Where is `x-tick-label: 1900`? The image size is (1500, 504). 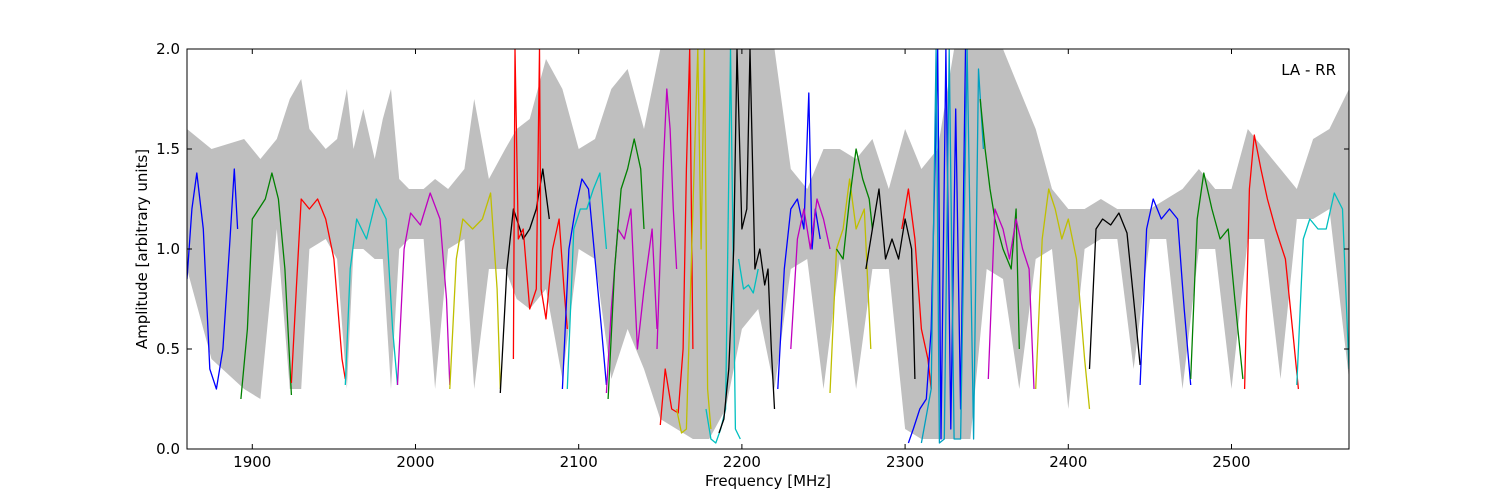
x-tick-label: 1900 is located at coordinates (252, 462).